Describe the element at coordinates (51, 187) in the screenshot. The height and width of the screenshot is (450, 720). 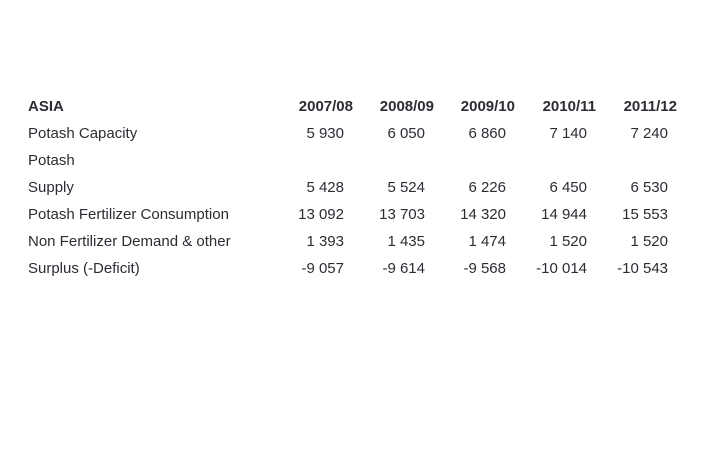
I see `row-label: Supply` at that location.